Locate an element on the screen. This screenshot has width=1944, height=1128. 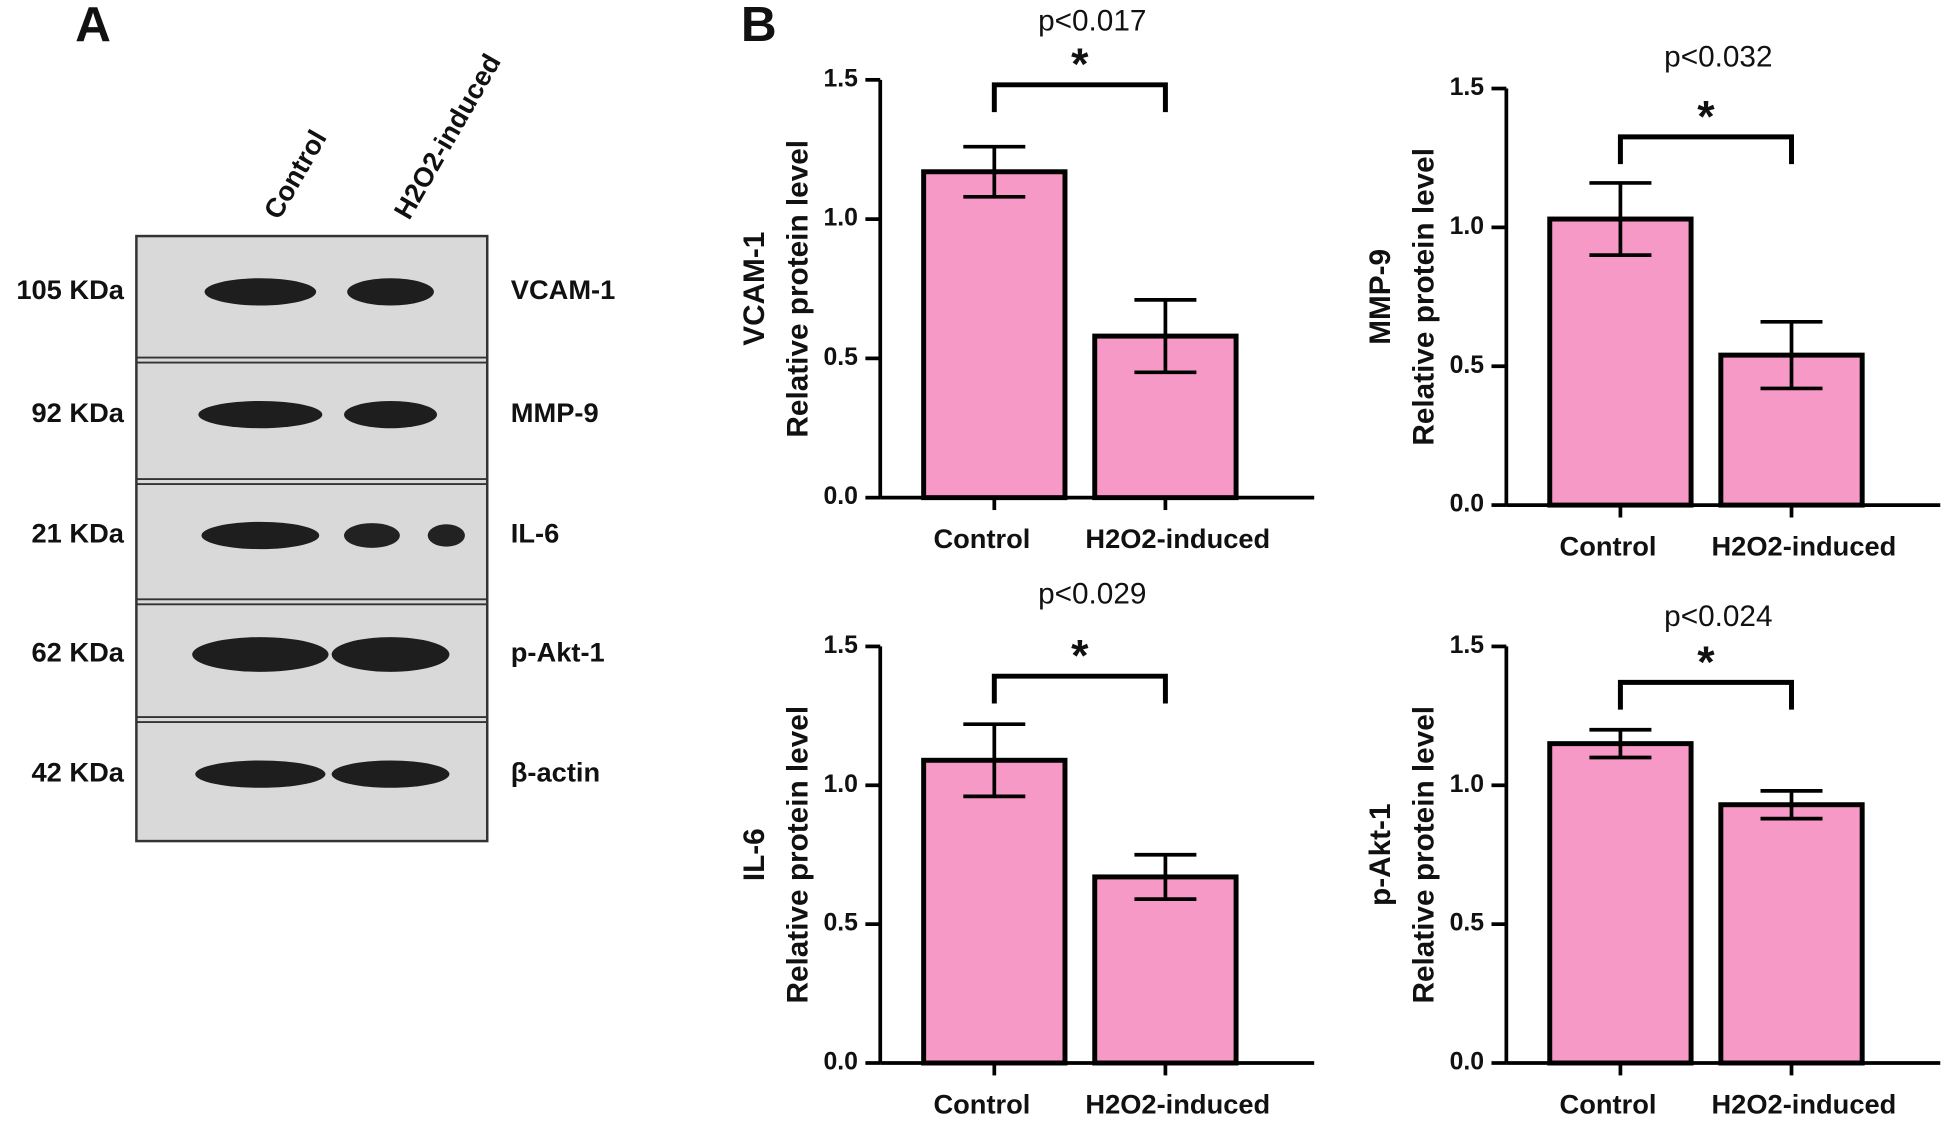
lane-label: Control is located at coordinates (294, 174).